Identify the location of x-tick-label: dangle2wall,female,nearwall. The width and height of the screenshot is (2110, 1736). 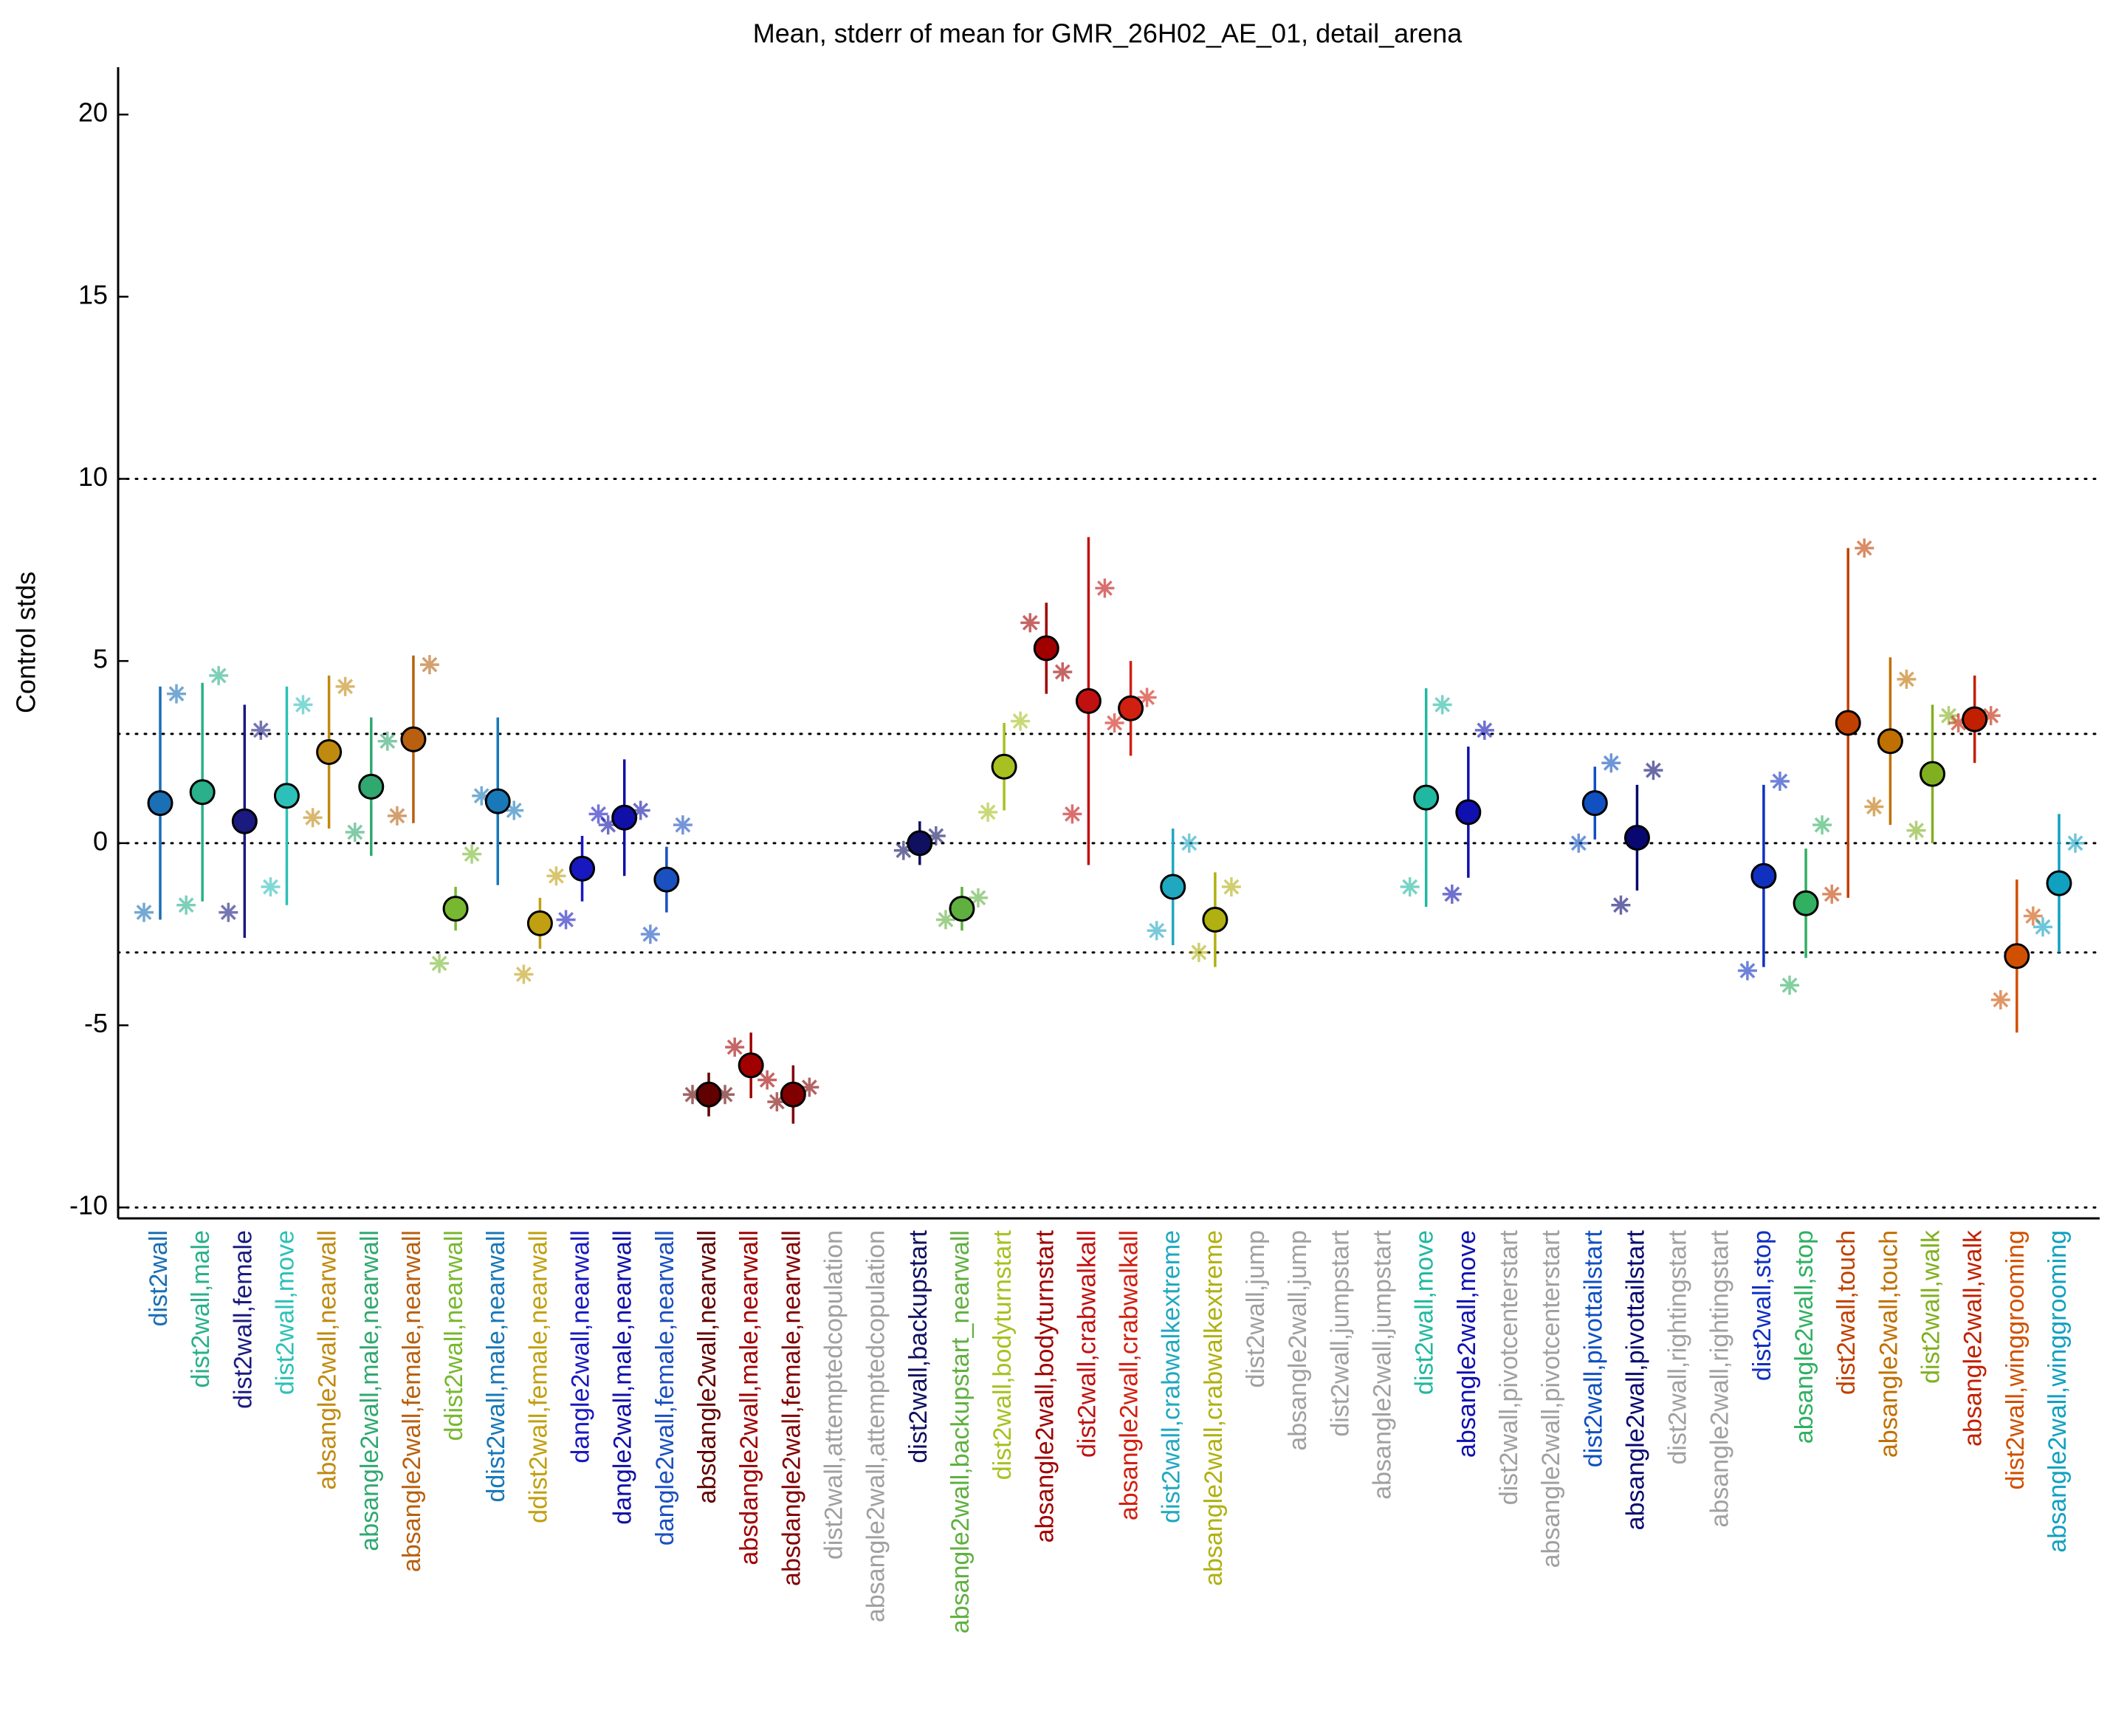
(665, 1387).